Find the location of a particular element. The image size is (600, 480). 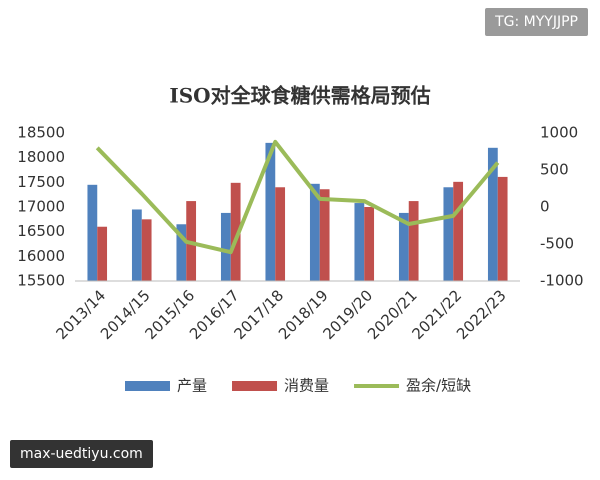

legend-label: 消费量 is located at coordinates (306, 386).